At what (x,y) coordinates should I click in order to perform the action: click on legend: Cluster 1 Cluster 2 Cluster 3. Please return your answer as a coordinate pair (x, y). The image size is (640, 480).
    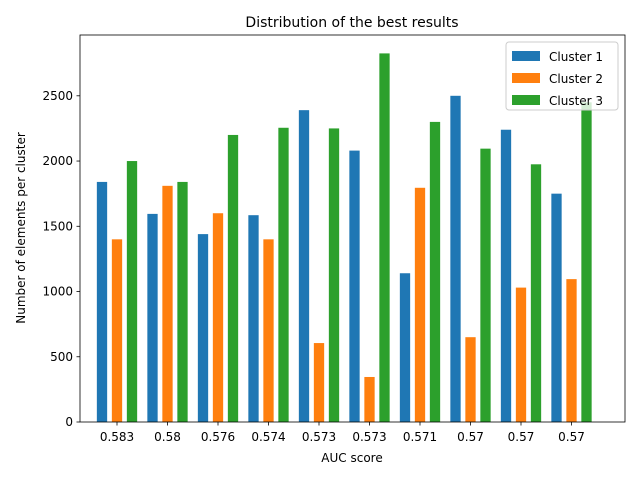
    Looking at the image, I should click on (562, 76).